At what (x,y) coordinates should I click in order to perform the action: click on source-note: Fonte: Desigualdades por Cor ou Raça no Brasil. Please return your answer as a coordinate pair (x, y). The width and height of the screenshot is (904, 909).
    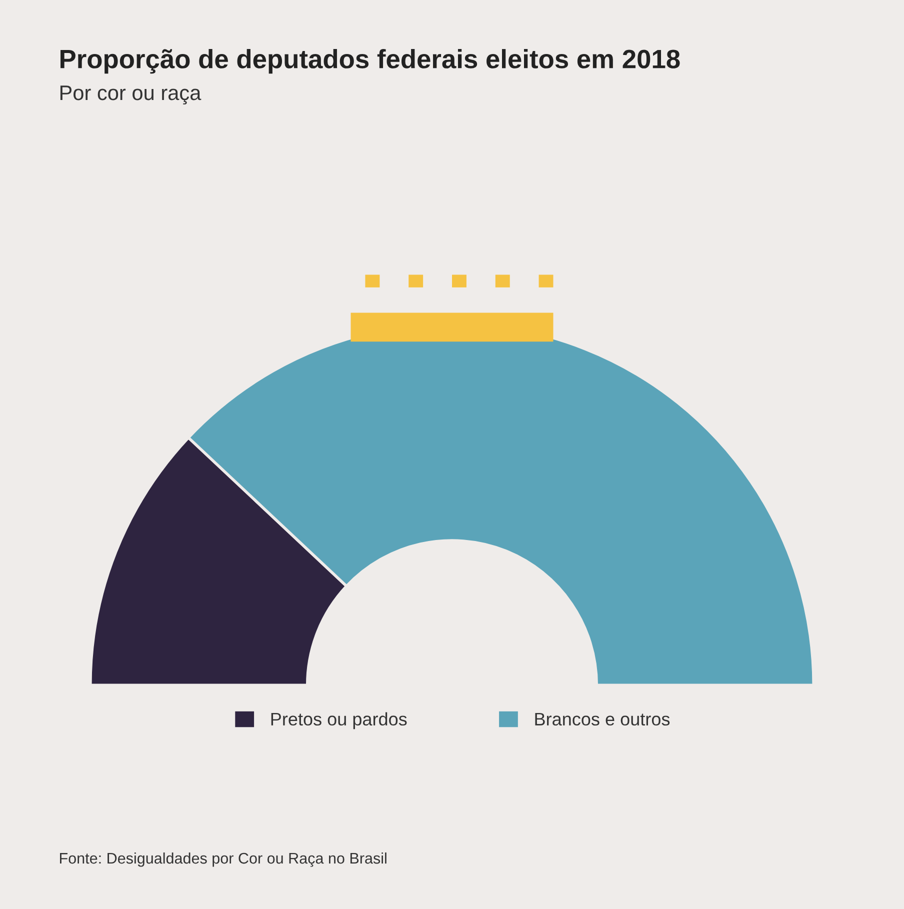
    Looking at the image, I should click on (223, 859).